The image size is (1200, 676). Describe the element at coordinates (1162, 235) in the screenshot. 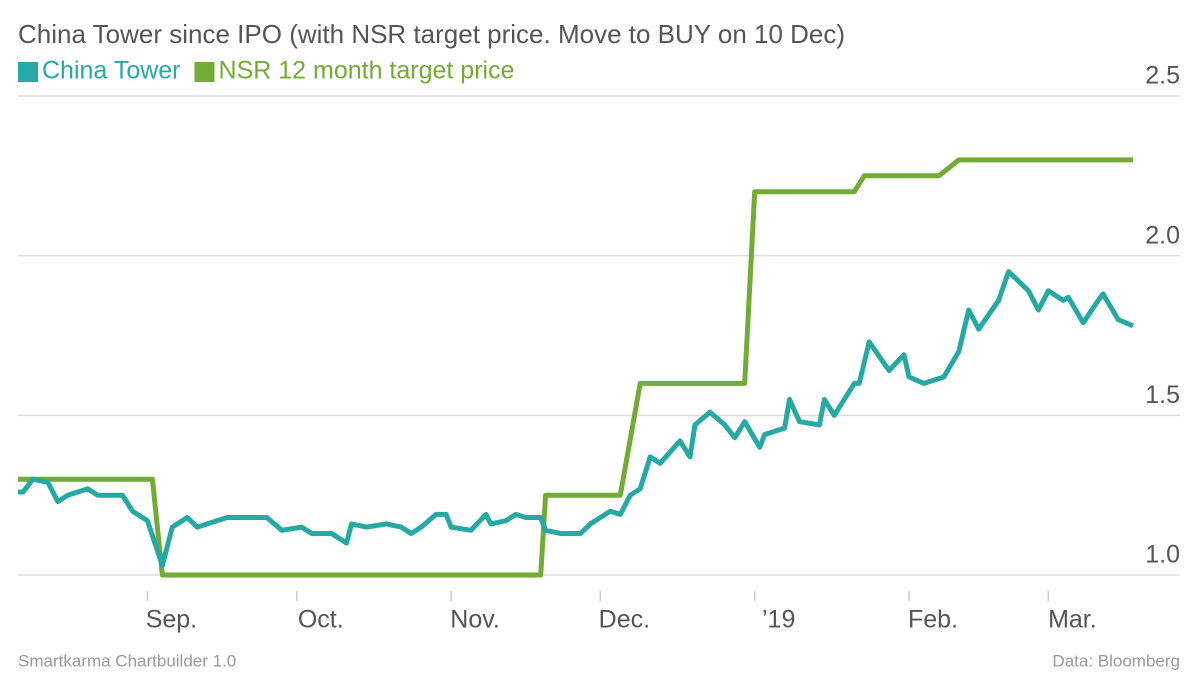

I see `y-tick-label: 2.0` at that location.